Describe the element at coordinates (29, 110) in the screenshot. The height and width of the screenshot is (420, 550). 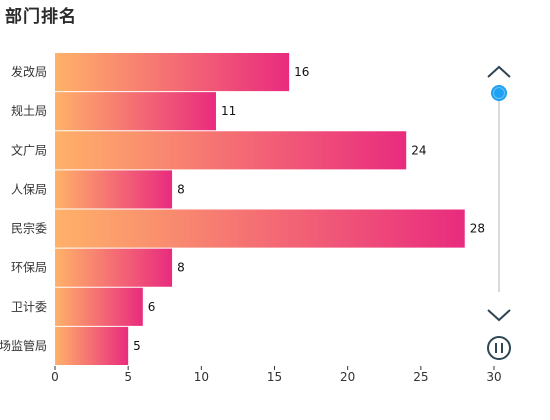
I see `category-label: 规土局` at that location.